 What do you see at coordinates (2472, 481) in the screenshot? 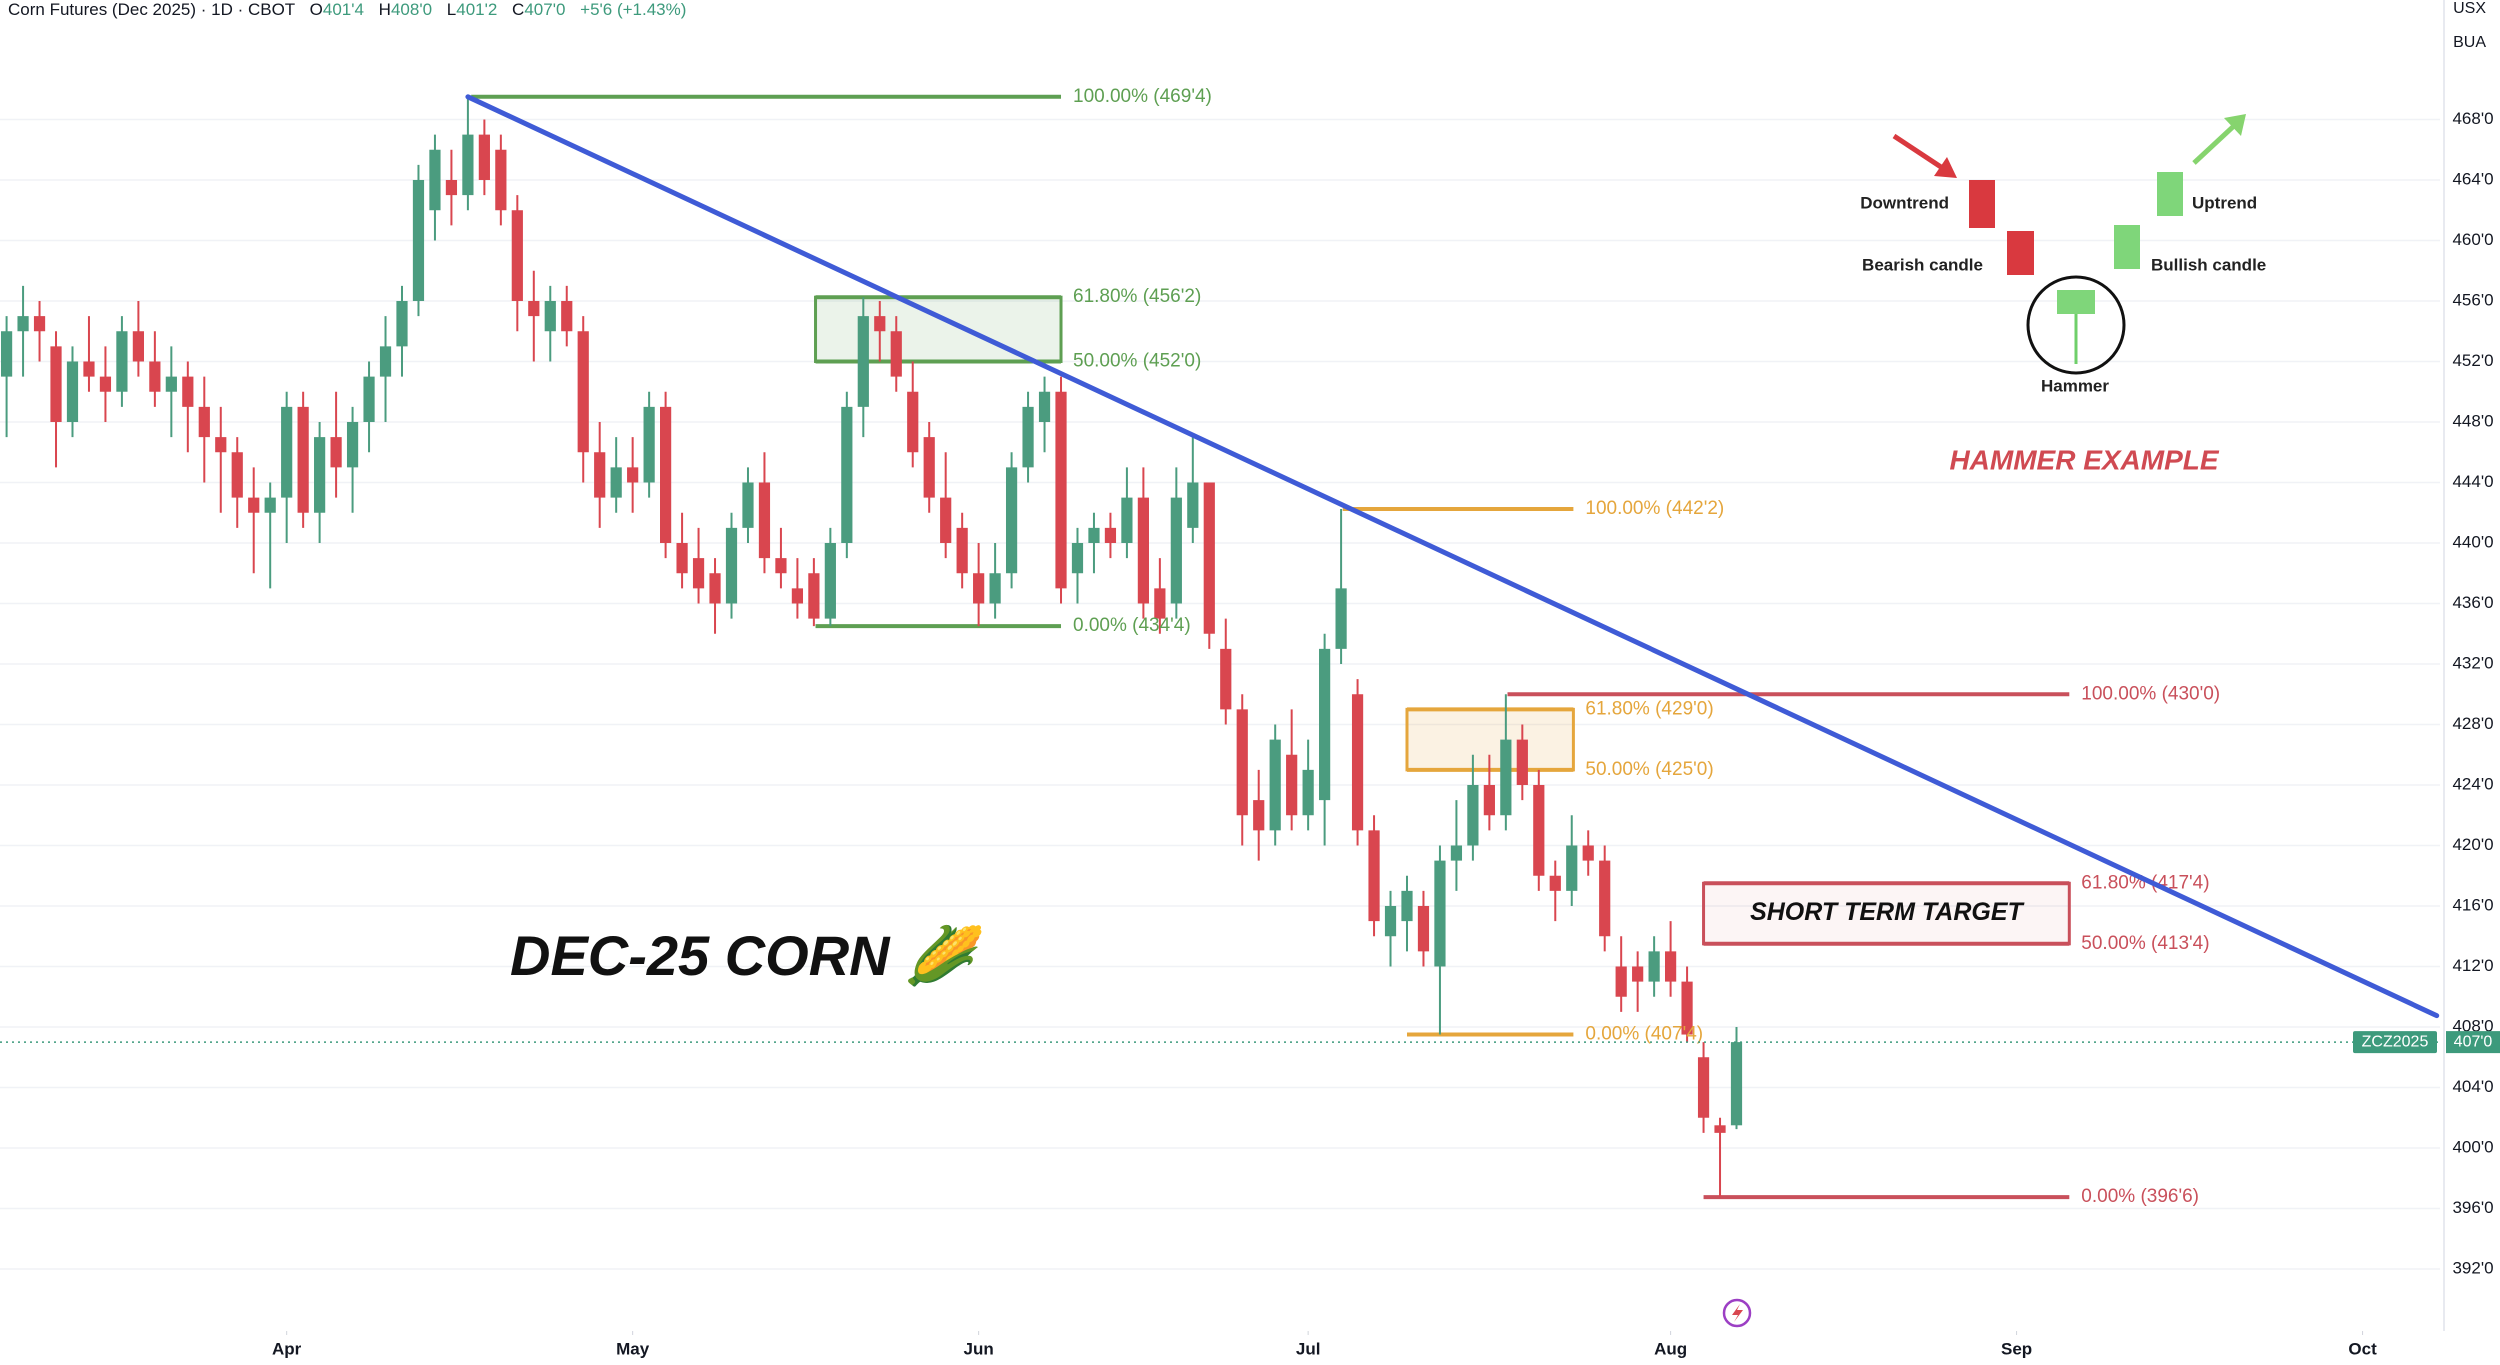
I see `y-tick-label: 444'0` at bounding box center [2472, 481].